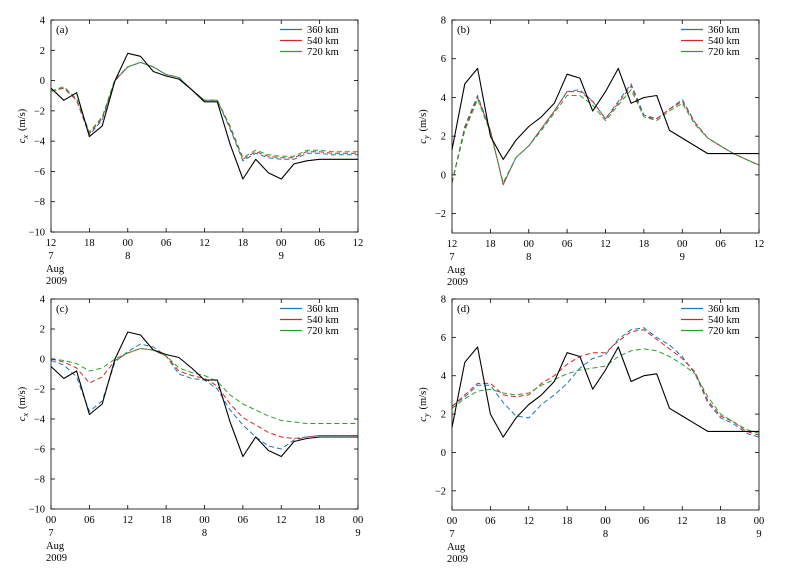 The height and width of the screenshot is (573, 790). What do you see at coordinates (463, 30) in the screenshot?
I see `panel-label: (b)` at bounding box center [463, 30].